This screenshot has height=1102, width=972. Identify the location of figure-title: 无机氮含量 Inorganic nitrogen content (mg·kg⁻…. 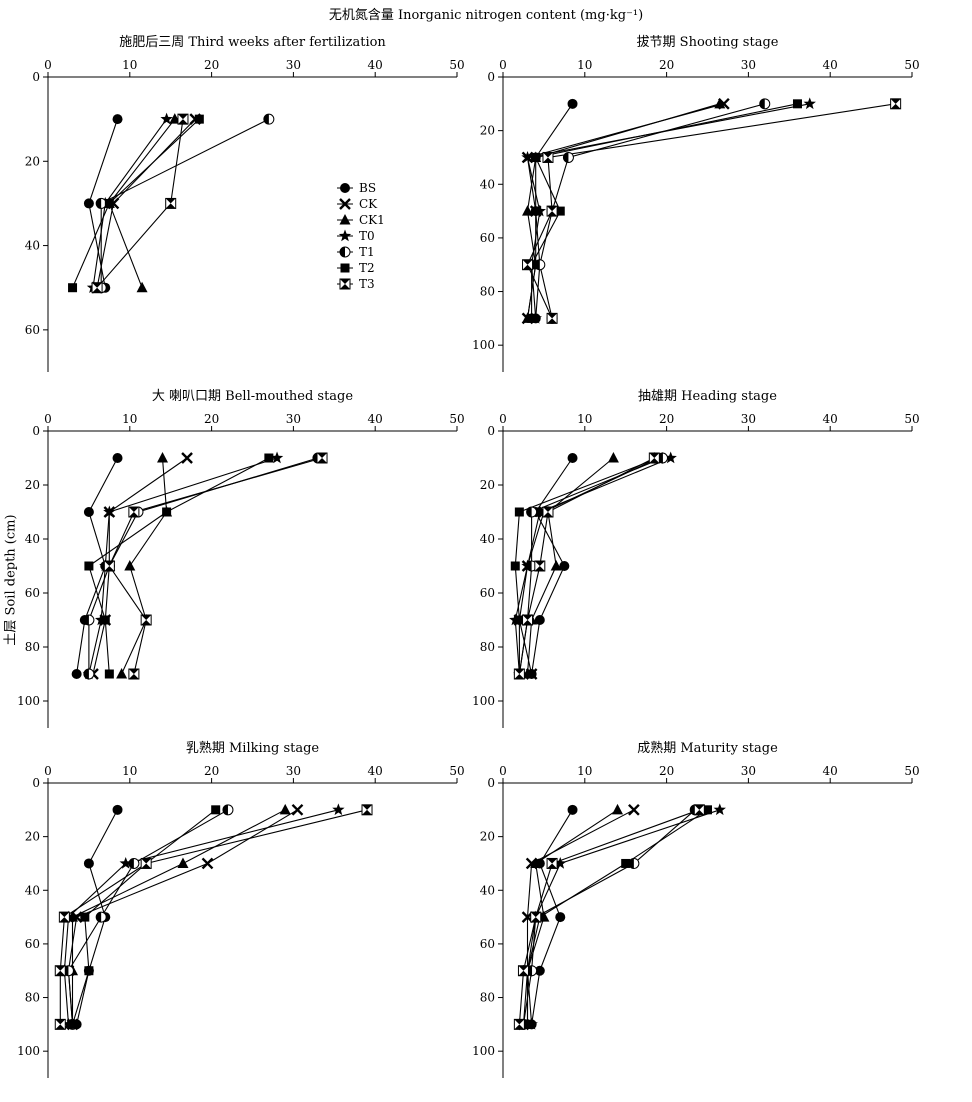
(486, 15).